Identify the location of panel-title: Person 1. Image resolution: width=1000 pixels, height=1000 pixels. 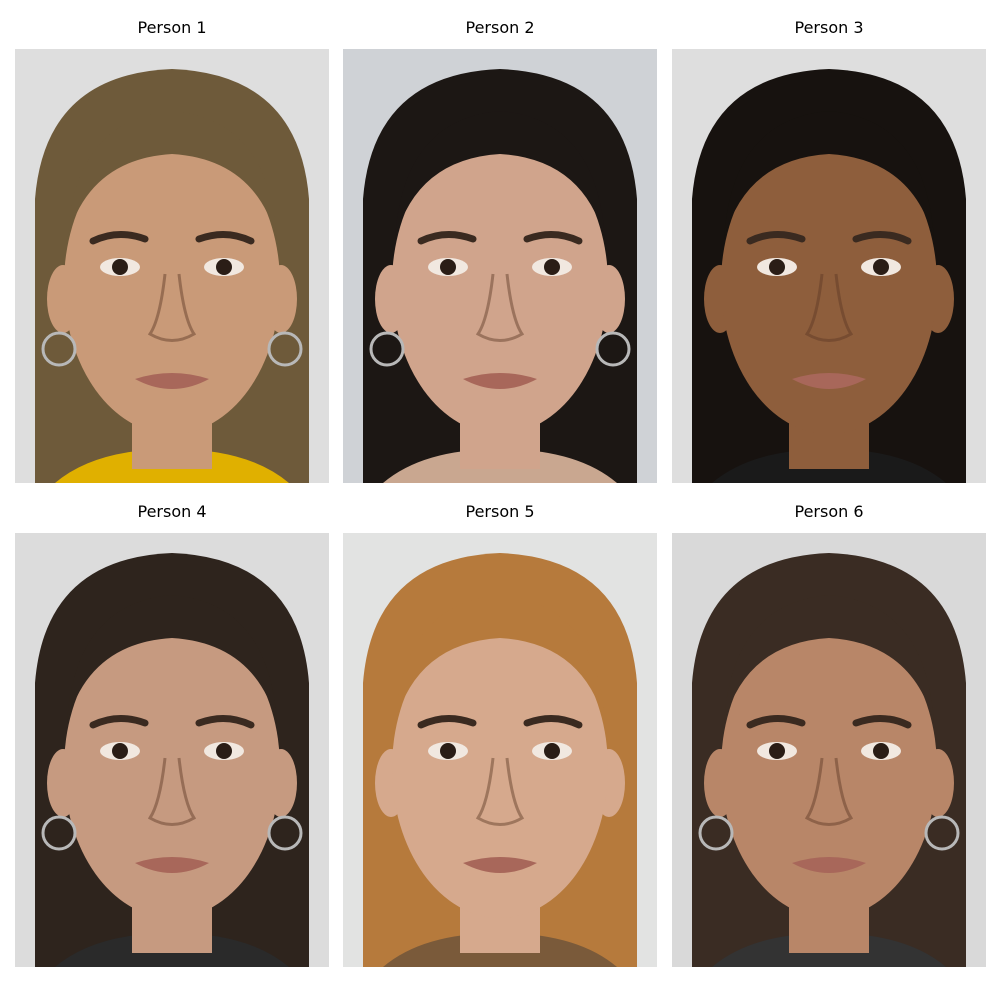
(172, 27).